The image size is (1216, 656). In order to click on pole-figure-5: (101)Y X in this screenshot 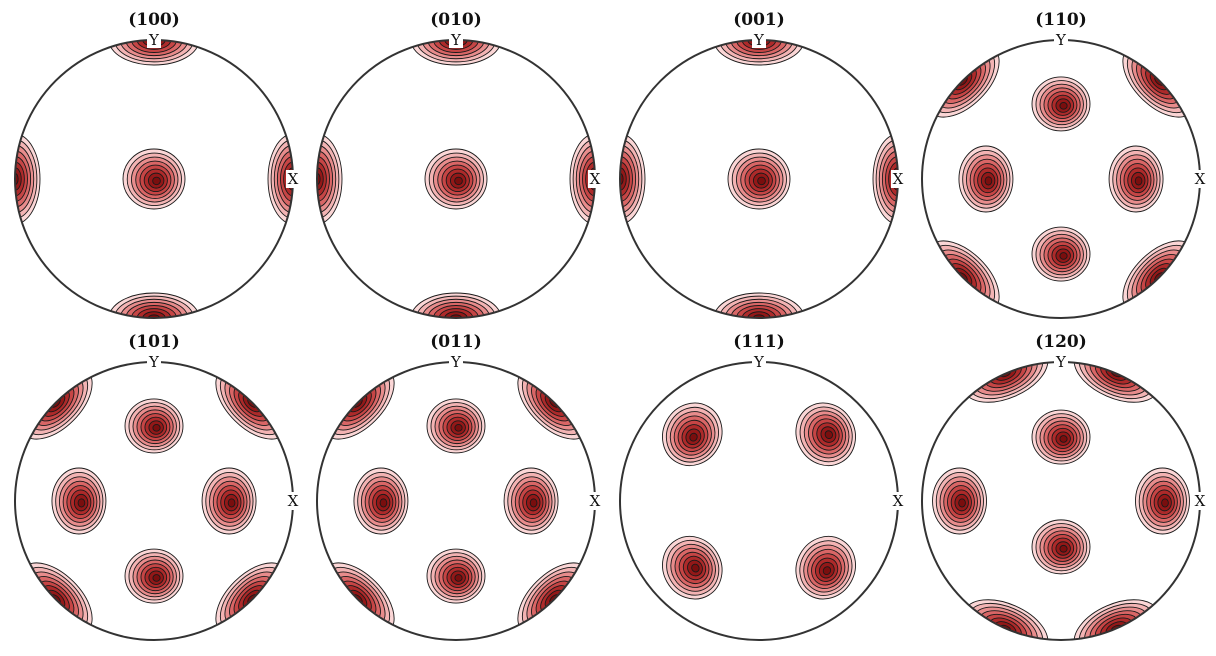, I will do `click(157, 486)`.